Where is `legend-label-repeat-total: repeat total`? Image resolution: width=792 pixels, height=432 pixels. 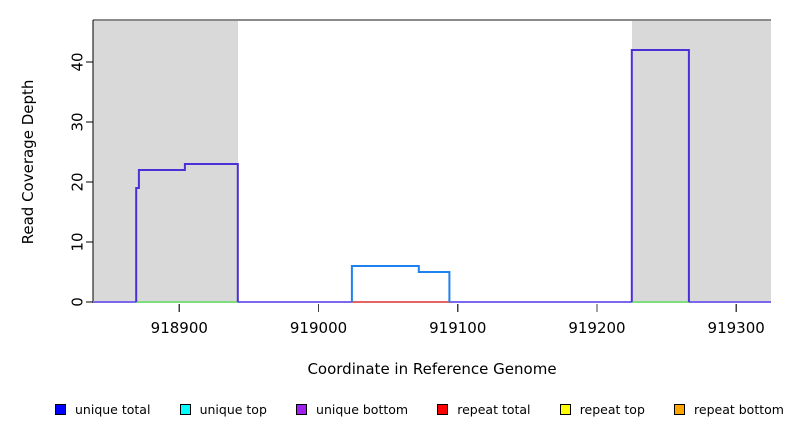
legend-label-repeat-total: repeat total is located at coordinates (494, 409).